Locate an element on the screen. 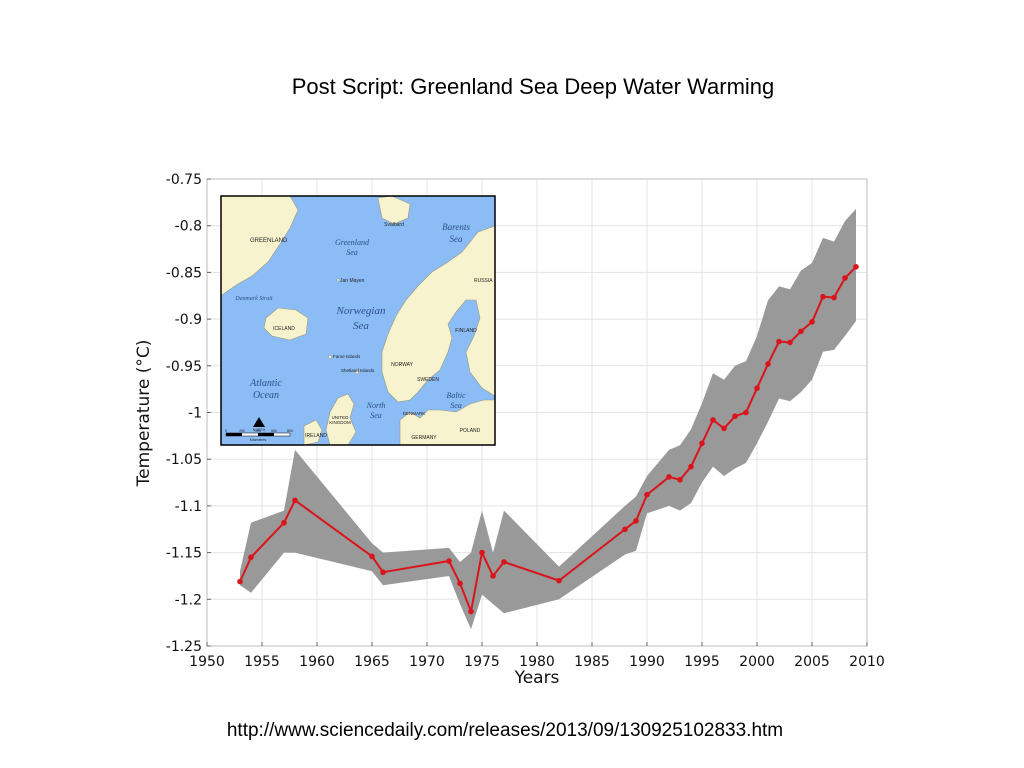 Image resolution: width=1024 pixels, height=768 pixels. y-tick-label-2: -1.15 is located at coordinates (184, 554).